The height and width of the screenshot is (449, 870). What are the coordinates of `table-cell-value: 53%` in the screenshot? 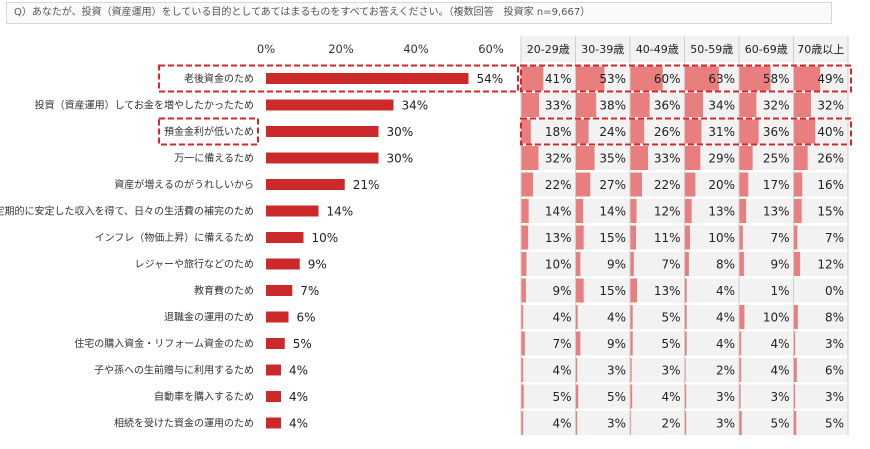 It's located at (612, 79).